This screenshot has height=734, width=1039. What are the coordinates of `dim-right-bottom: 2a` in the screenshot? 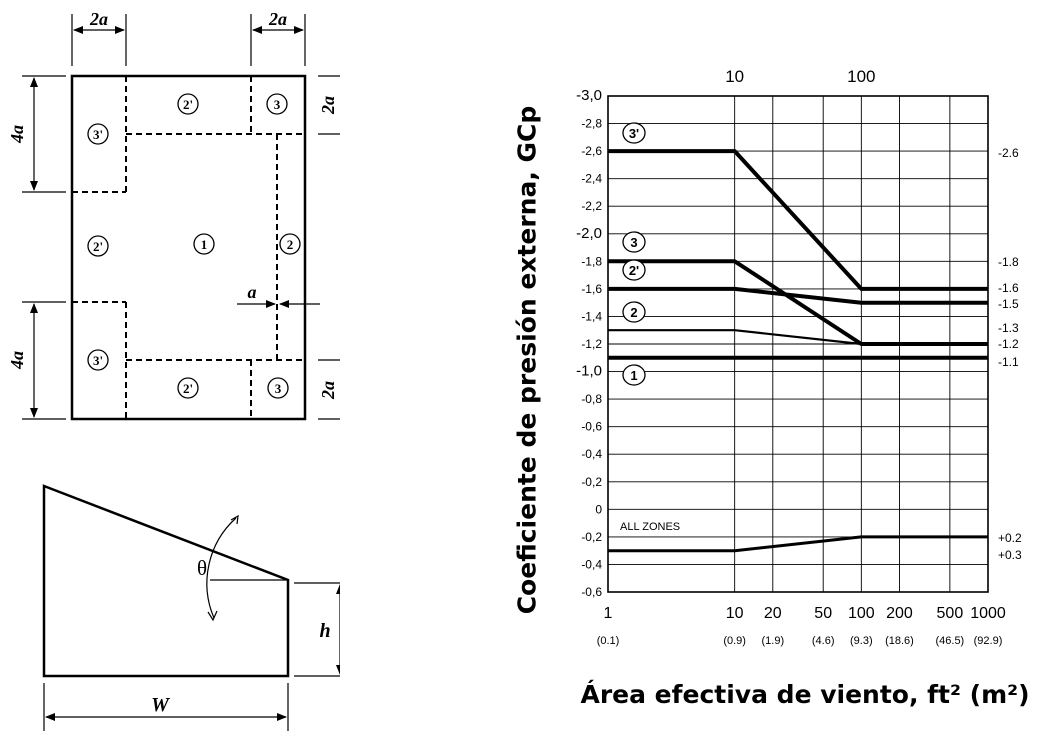 It's located at (328, 390).